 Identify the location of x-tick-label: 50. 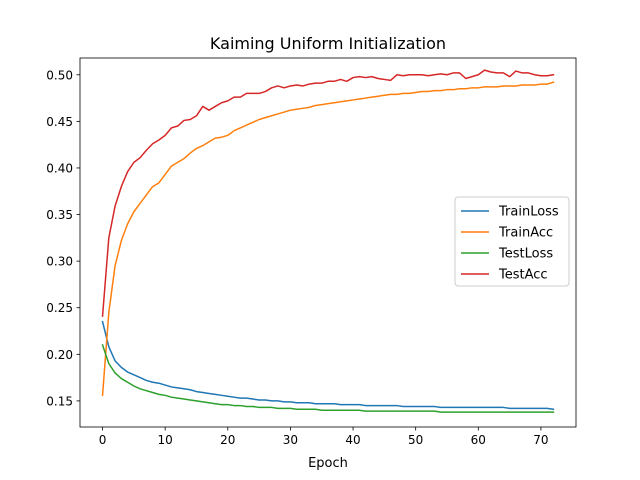
(415, 440).